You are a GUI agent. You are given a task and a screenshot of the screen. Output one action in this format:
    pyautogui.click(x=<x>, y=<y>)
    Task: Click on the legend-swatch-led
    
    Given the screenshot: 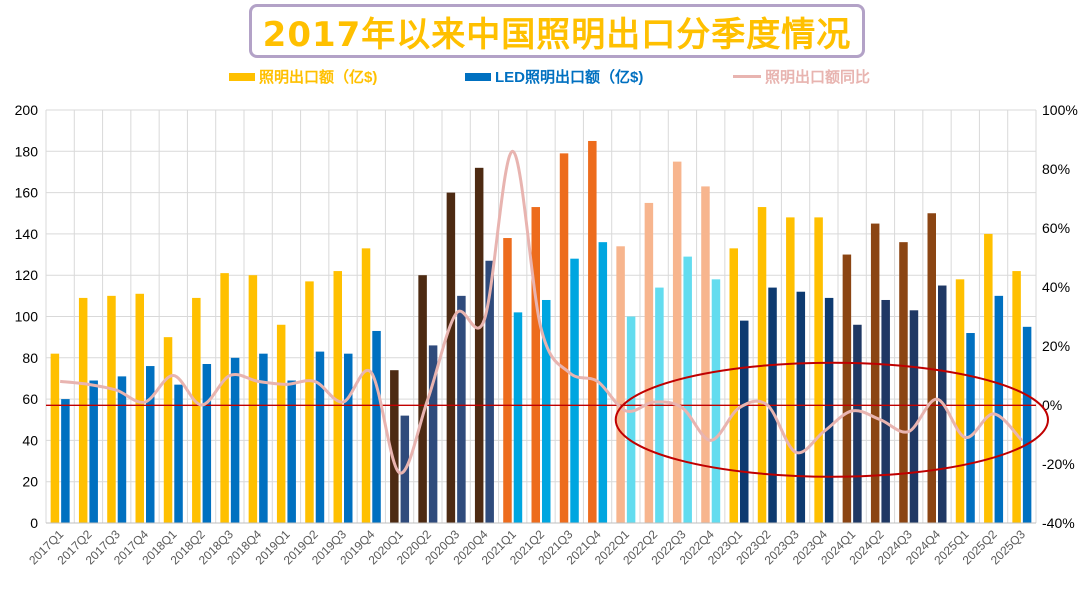 What is the action you would take?
    pyautogui.click(x=478, y=76)
    